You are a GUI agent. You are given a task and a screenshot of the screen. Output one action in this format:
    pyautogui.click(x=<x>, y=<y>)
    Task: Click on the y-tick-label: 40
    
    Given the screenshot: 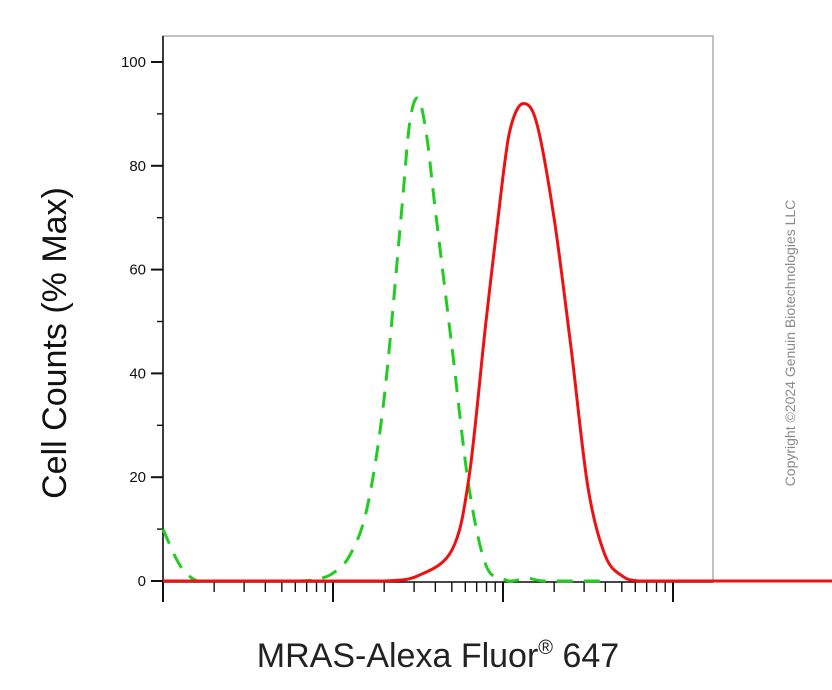 What is the action you would take?
    pyautogui.click(x=137, y=373)
    